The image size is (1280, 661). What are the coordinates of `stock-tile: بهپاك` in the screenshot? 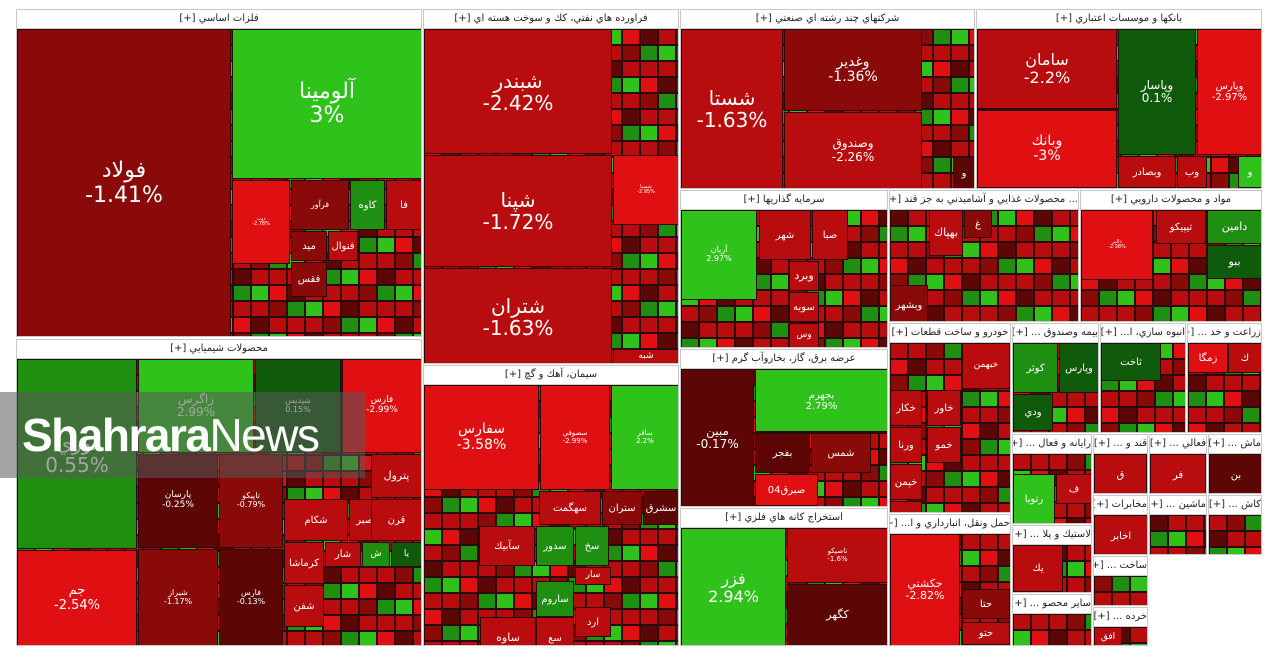 It's located at (946, 233).